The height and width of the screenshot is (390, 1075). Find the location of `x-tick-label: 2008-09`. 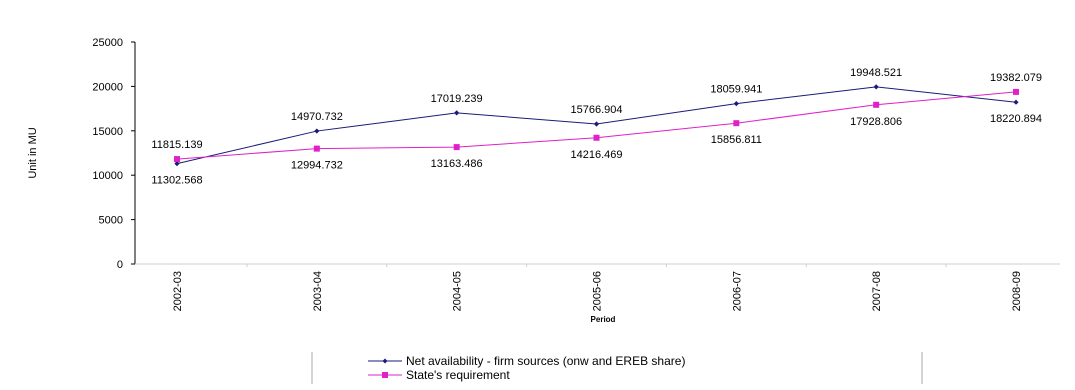

x-tick-label: 2008-09 is located at coordinates (1017, 291).